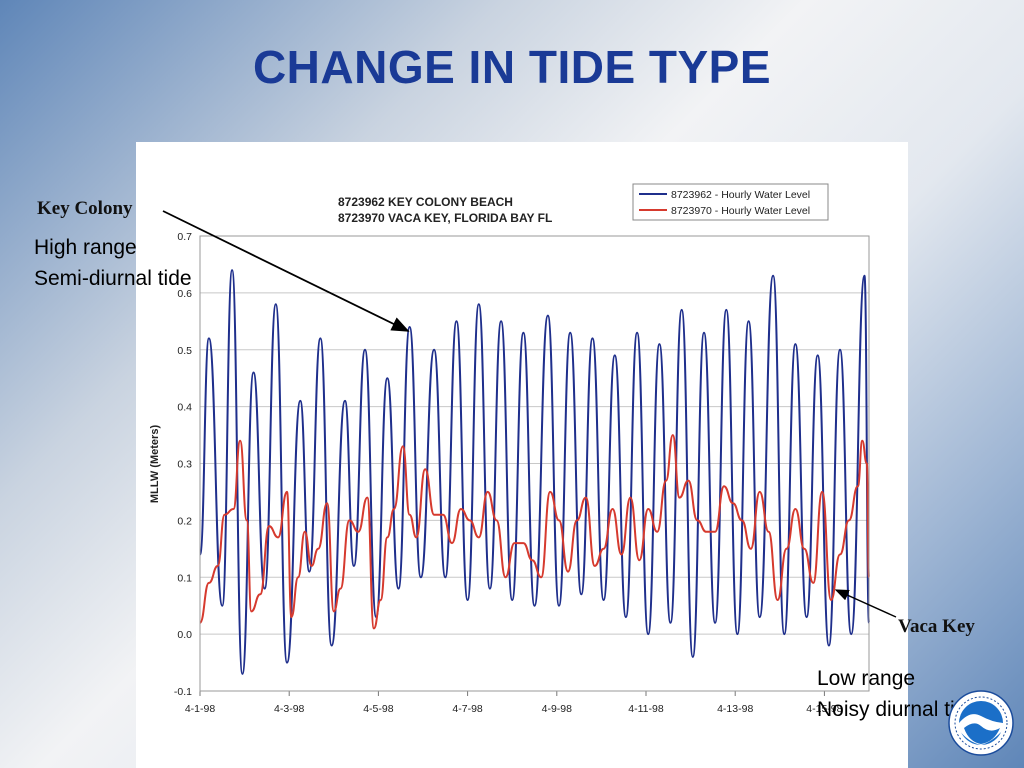 The image size is (1024, 768). I want to click on x-tick-label: 4-5-98, so click(378, 709).